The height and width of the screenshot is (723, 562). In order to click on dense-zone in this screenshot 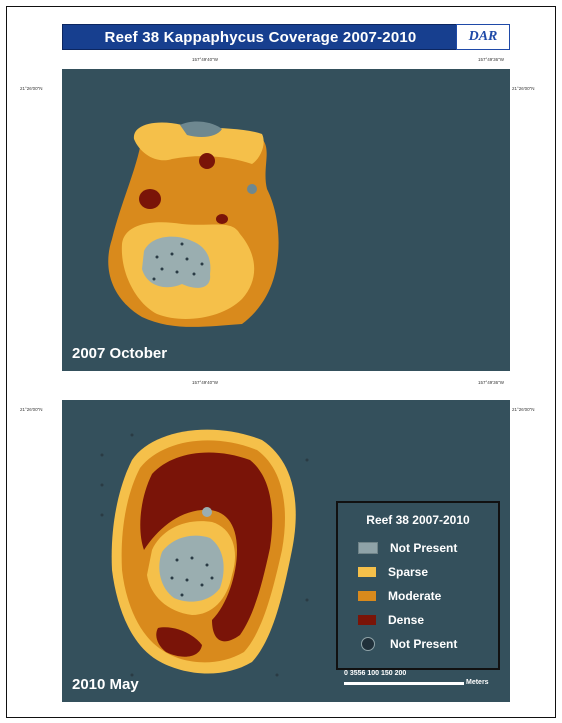, I will do `click(206, 547)`.